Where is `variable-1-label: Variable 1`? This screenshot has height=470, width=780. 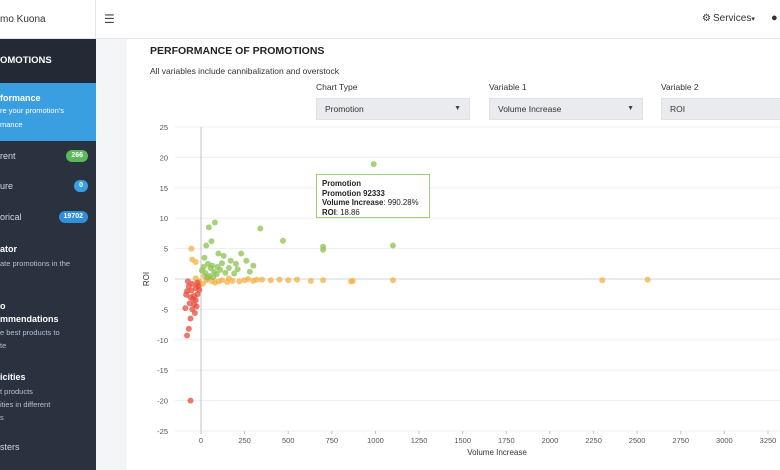 variable-1-label: Variable 1 is located at coordinates (508, 87).